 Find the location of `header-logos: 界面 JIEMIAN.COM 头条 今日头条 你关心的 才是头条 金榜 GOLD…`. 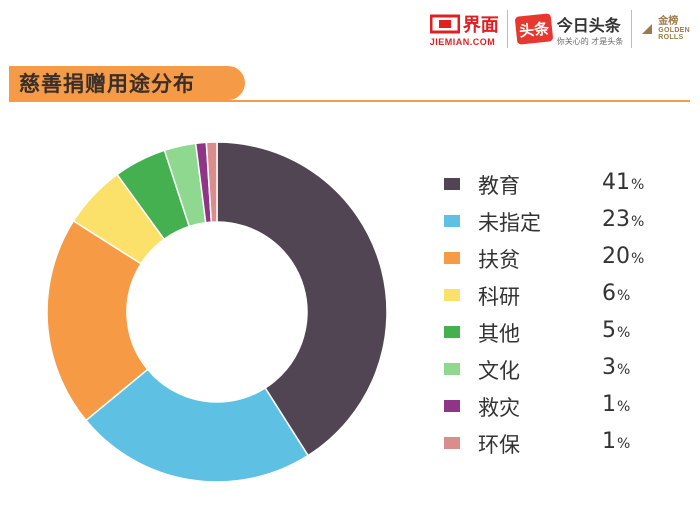

header-logos: 界面 JIEMIAN.COM 头条 今日头条 你关心的 才是头条 金榜 GOLD… is located at coordinates (559, 29).